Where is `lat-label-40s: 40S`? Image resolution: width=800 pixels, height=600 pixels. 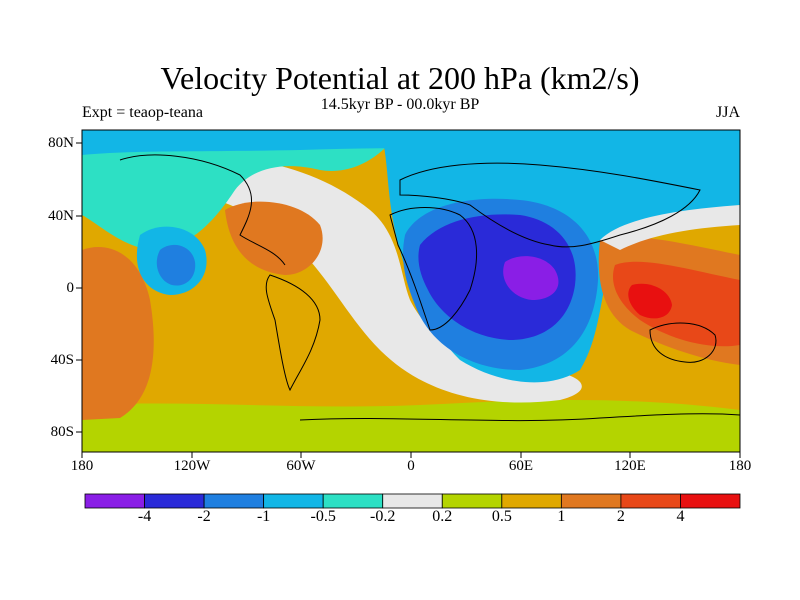 lat-label-40s: 40S is located at coordinates (62, 360).